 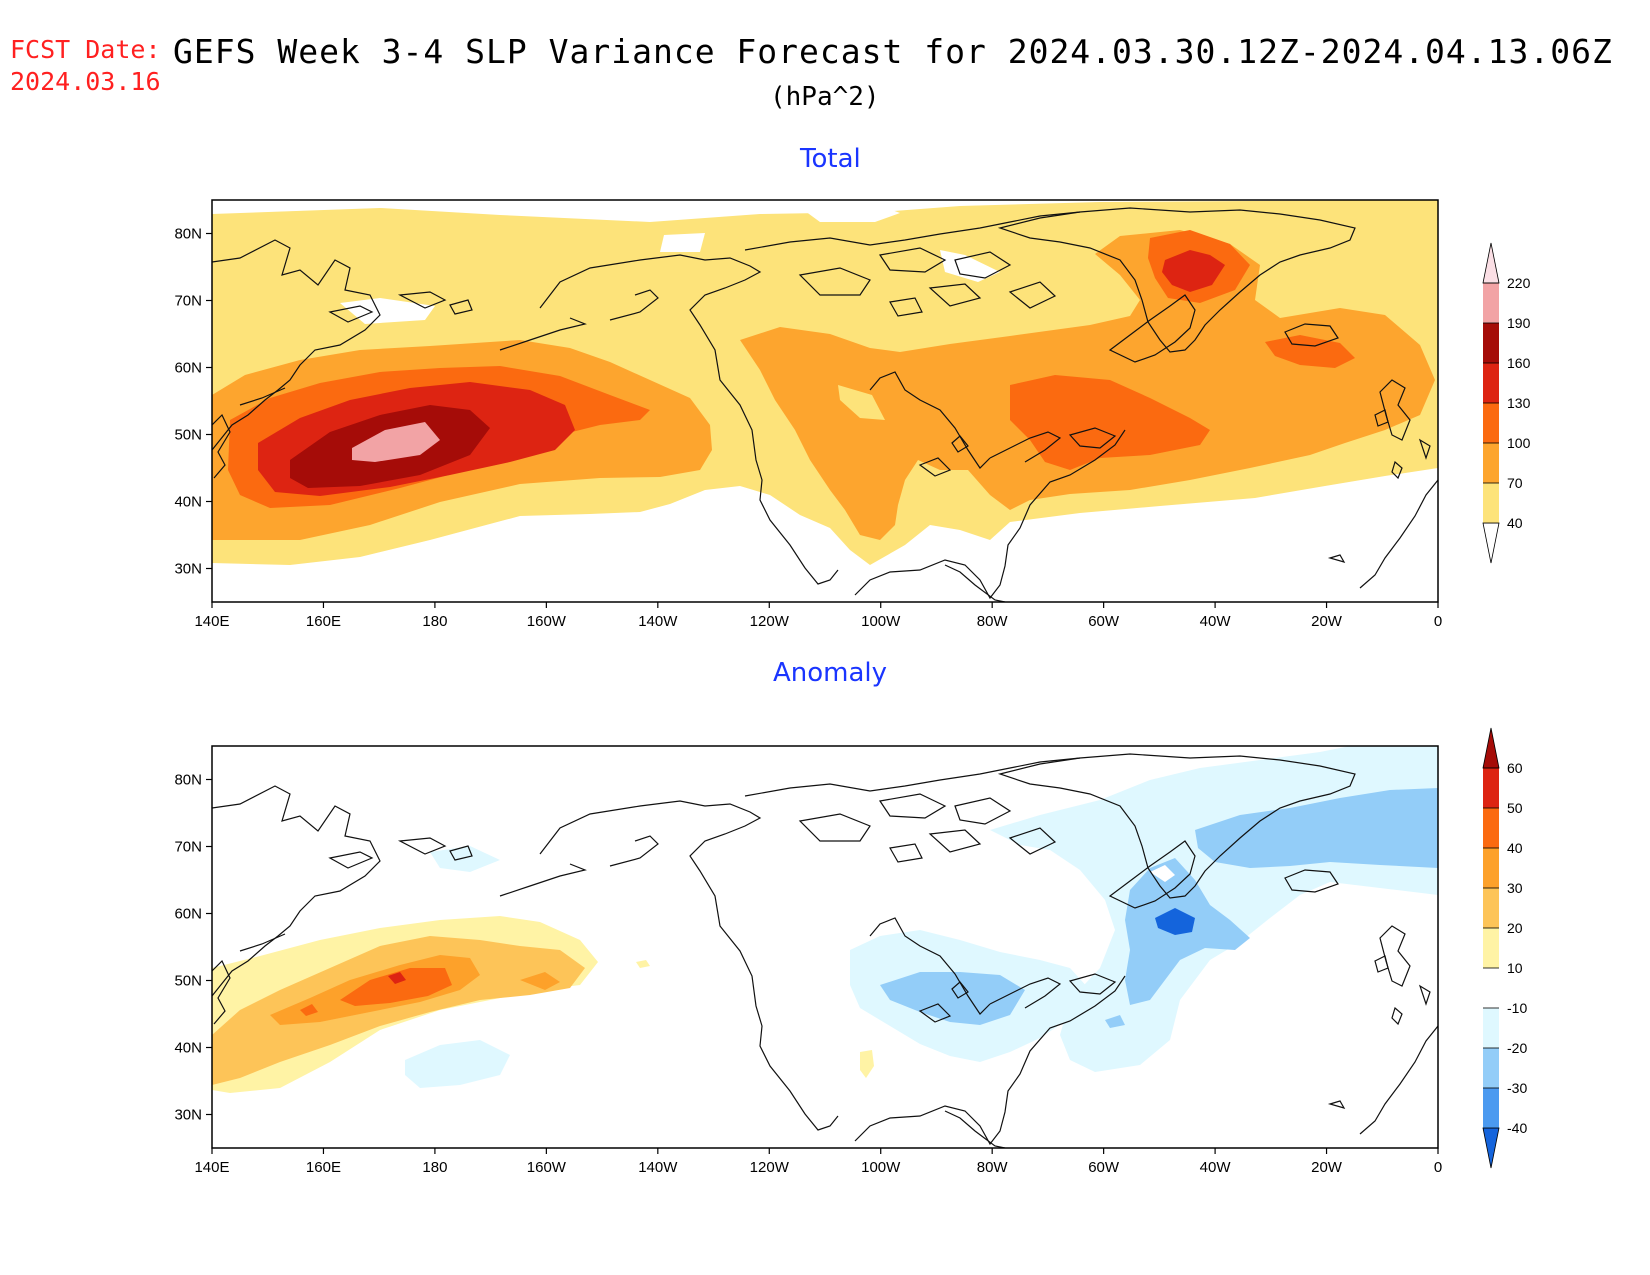 I want to click on total-lon-tick-label: 160E, so click(x=323, y=621).